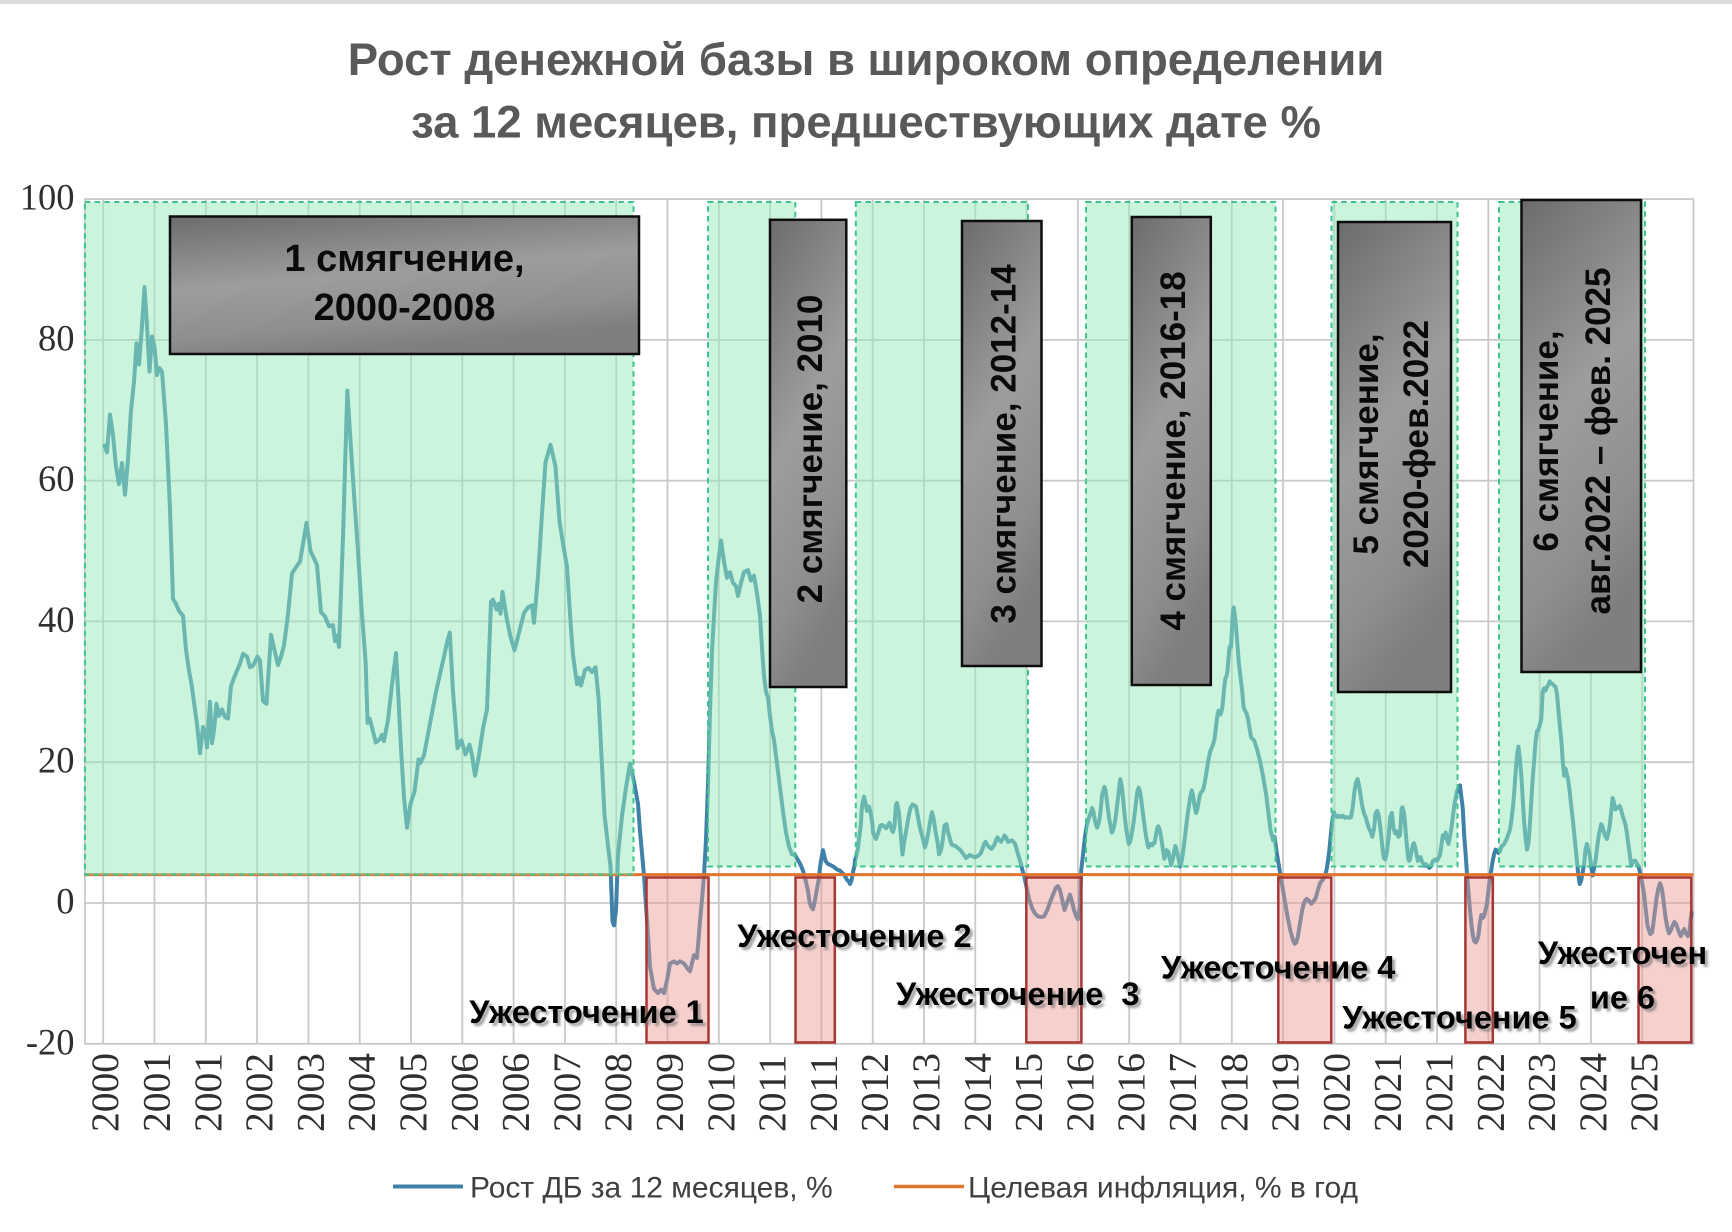 This screenshot has height=1232, width=1732. Describe the element at coordinates (56, 478) in the screenshot. I see `svg-text: 60` at that location.